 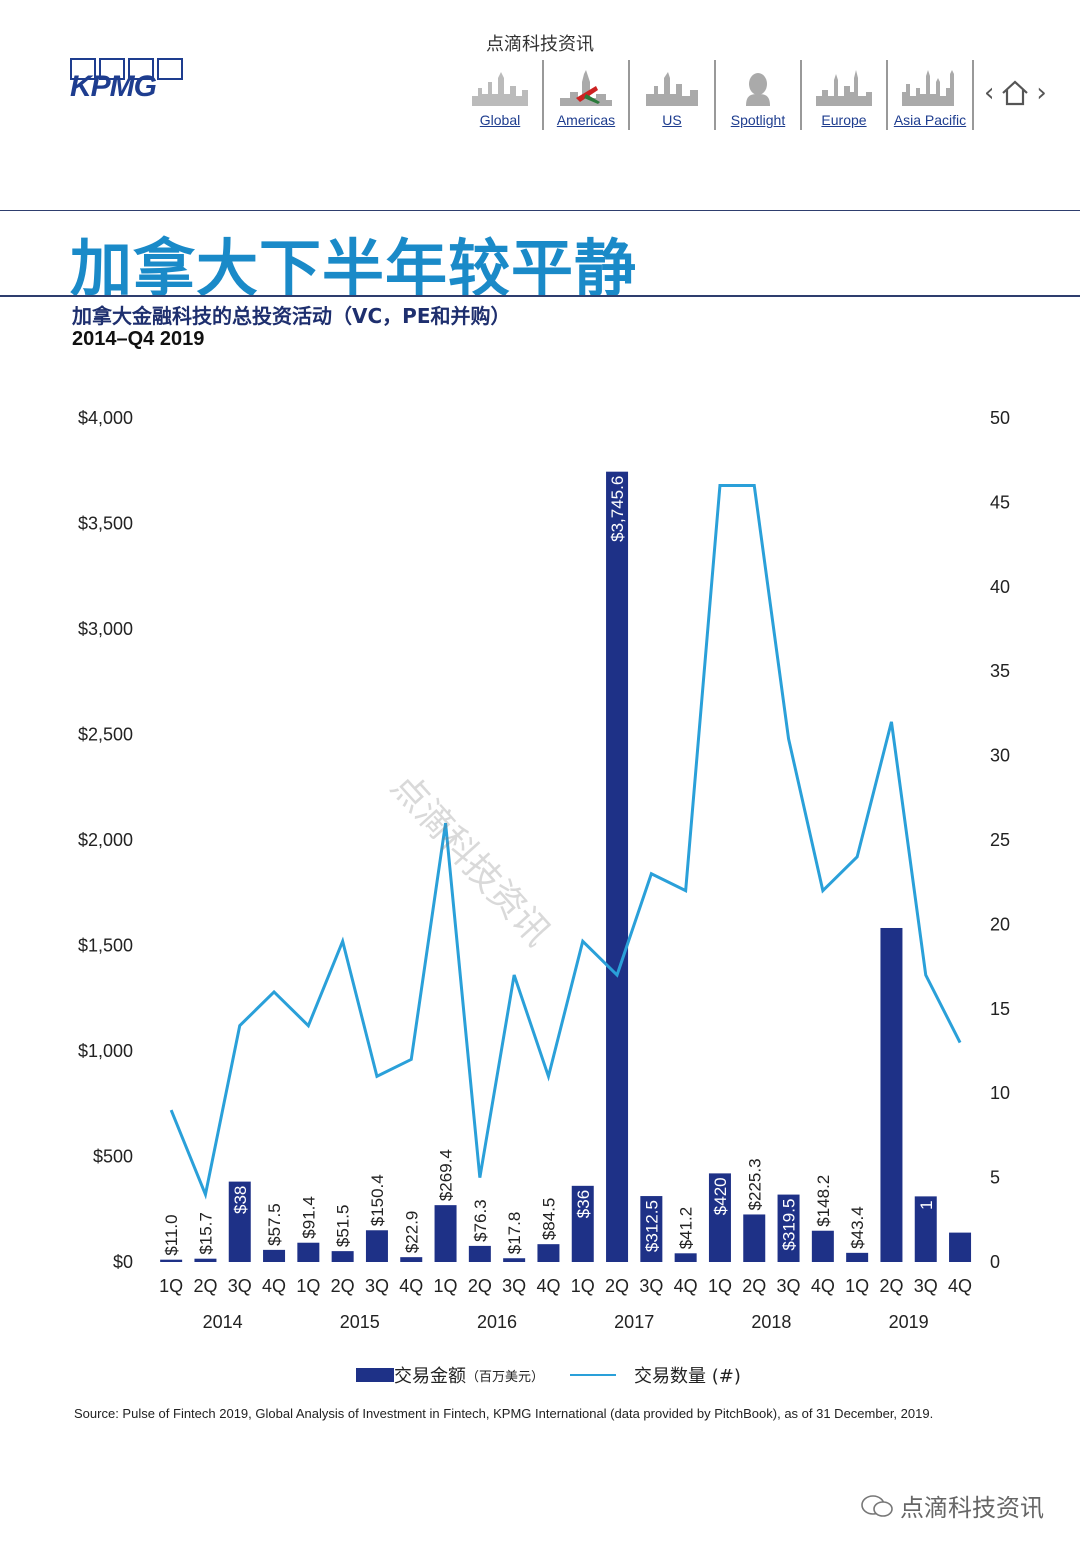 What do you see at coordinates (909, 1322) in the screenshot?
I see `x-year-label: 2019` at bounding box center [909, 1322].